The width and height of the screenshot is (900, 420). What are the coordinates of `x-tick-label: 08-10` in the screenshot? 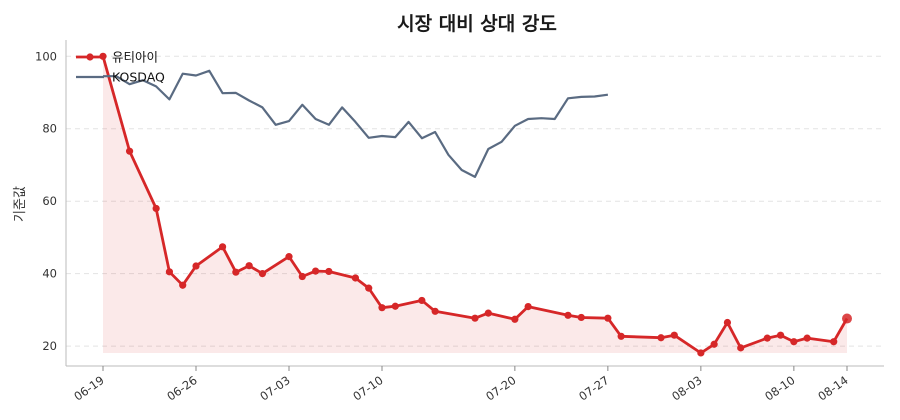 It's located at (779, 388).